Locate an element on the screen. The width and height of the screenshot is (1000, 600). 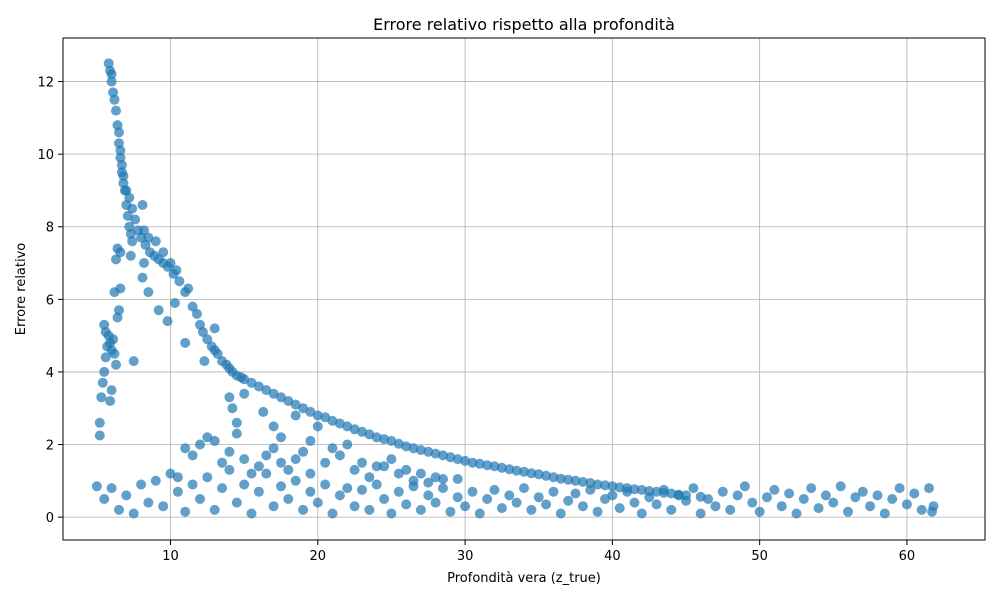
y-tick-label: 10 is located at coordinates (45, 155).